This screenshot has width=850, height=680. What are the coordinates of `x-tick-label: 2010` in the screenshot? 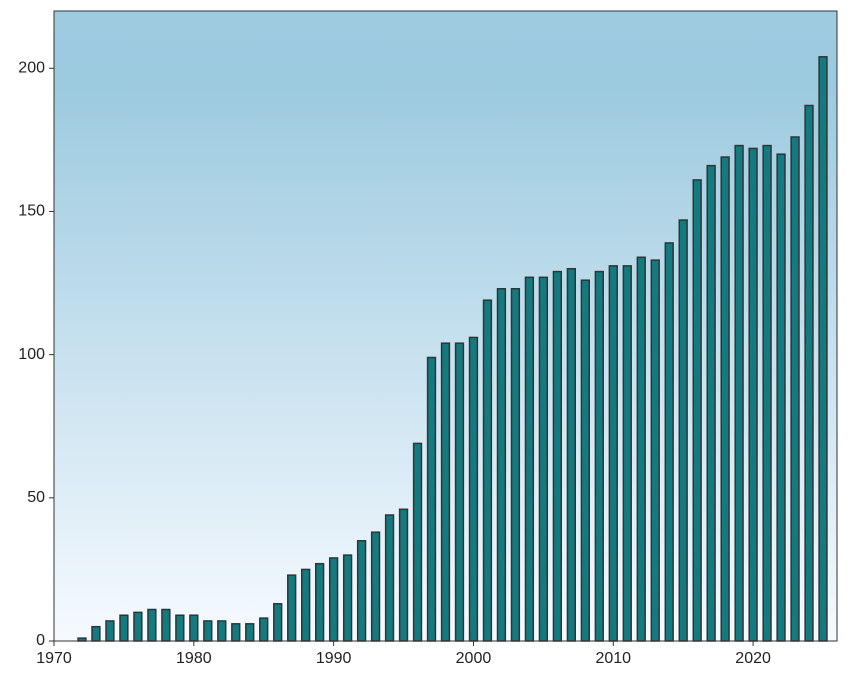 It's located at (613, 658).